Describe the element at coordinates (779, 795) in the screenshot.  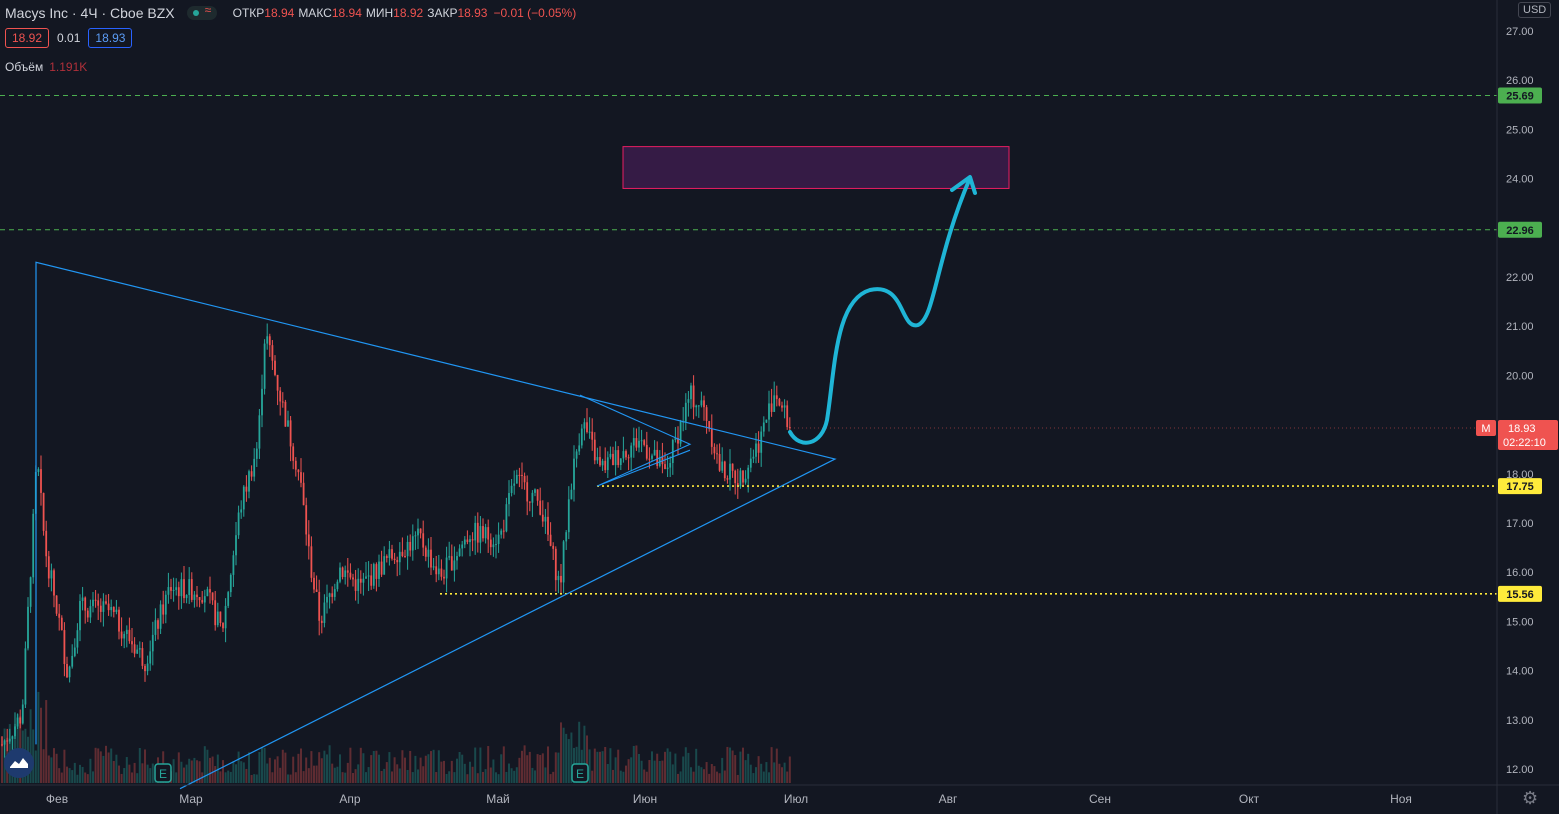
I see `time-scale: Фев Мар Апр Май Июн Июл Авг Сен Окт Ноя` at that location.